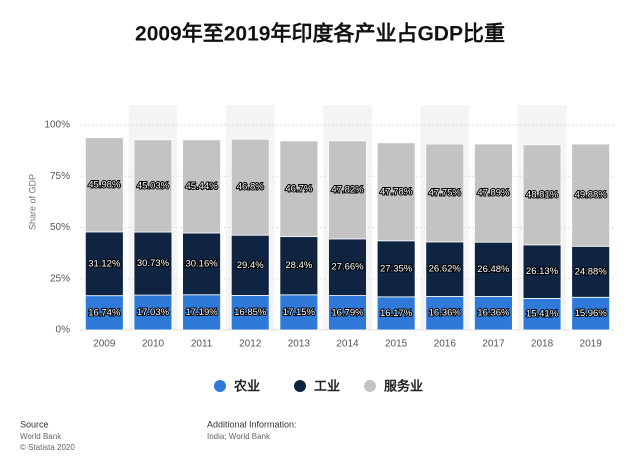 The height and width of the screenshot is (476, 641). Describe the element at coordinates (347, 267) in the screenshot. I see `value-label: 27.66%` at that location.